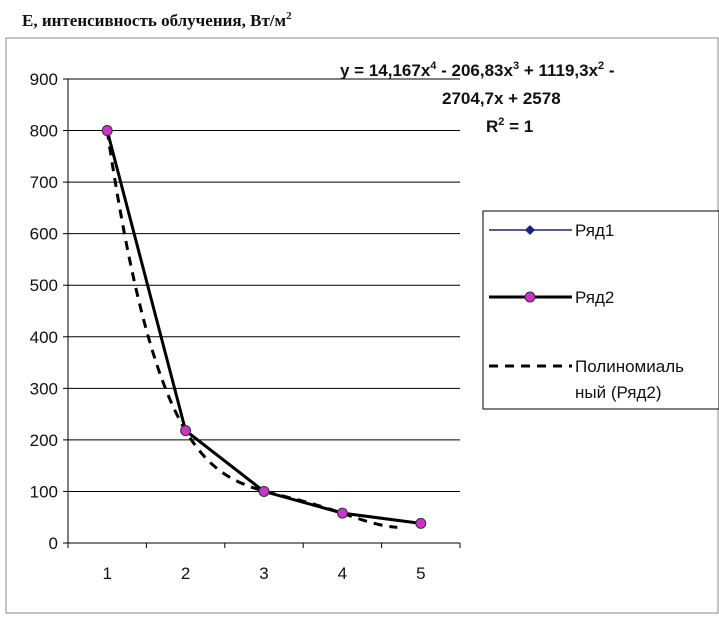  I want to click on eq1-sup-b: 3, so click(516, 66).